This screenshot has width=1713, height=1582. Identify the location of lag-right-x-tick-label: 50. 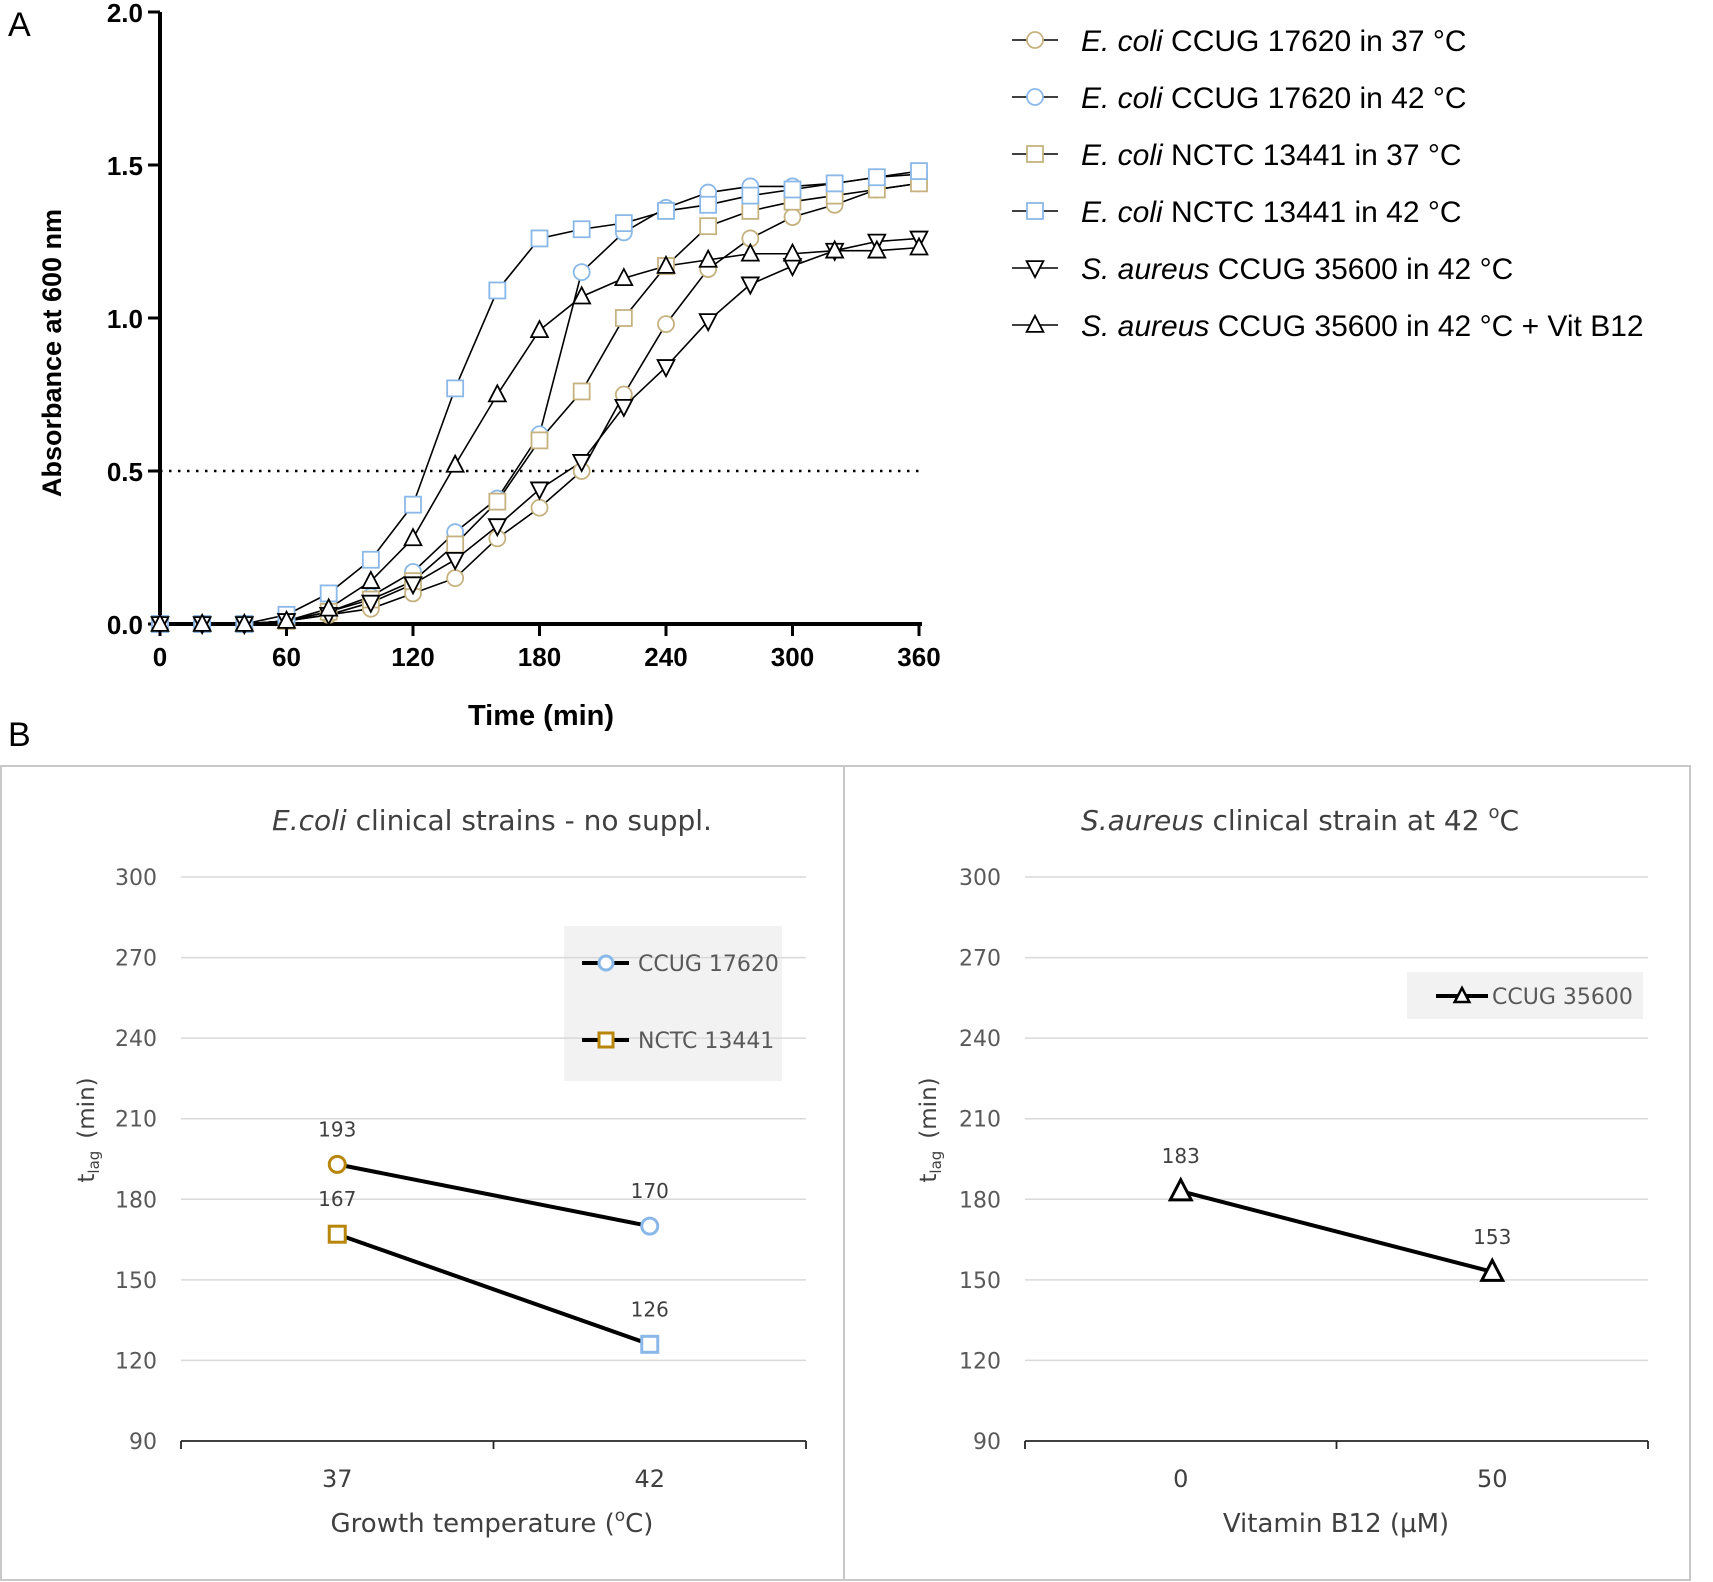
(1492, 1479).